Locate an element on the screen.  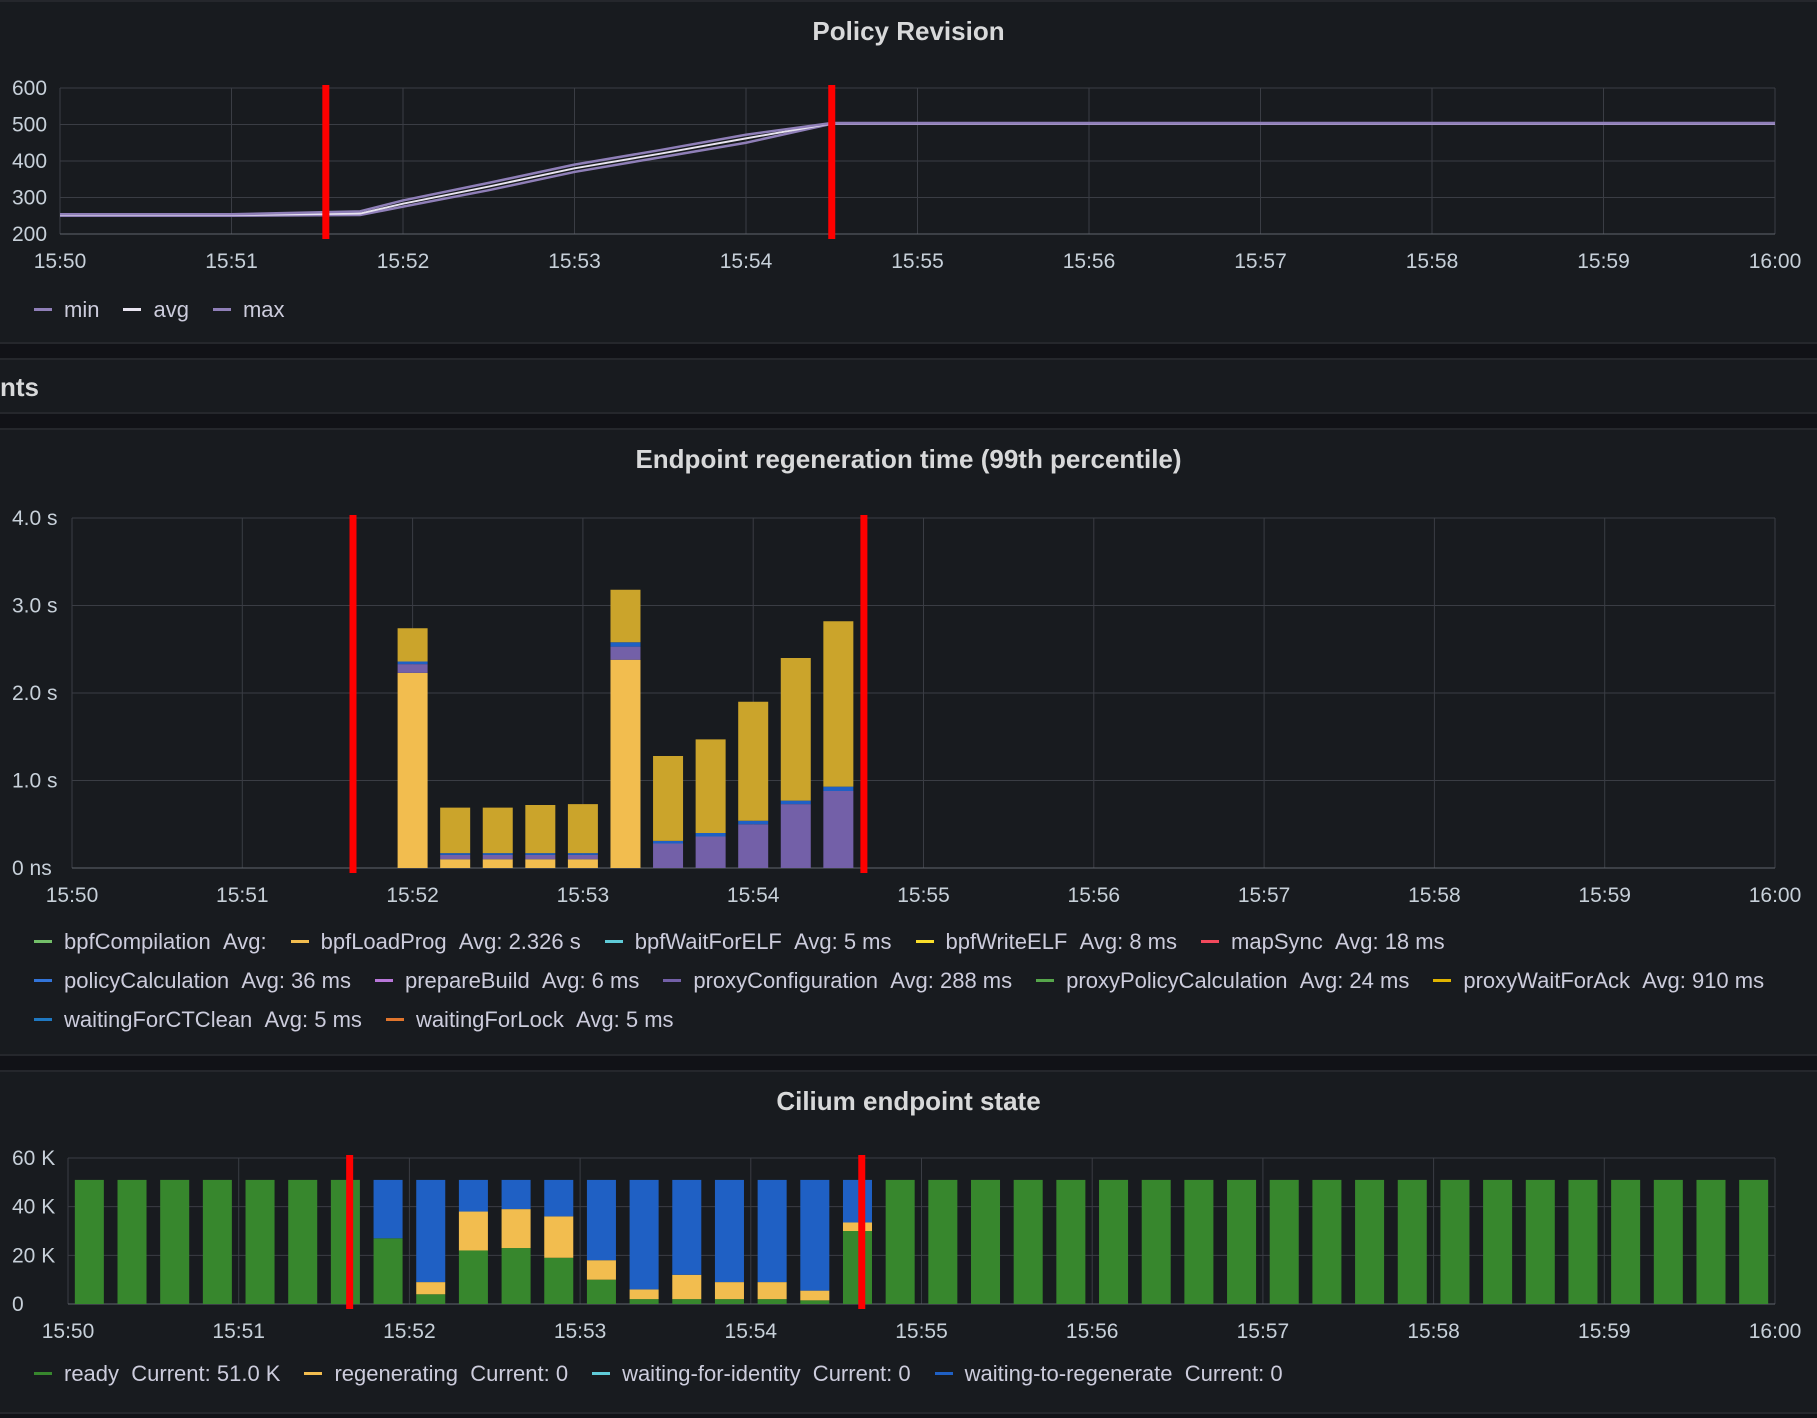
row-header: nts is located at coordinates (908, 386).